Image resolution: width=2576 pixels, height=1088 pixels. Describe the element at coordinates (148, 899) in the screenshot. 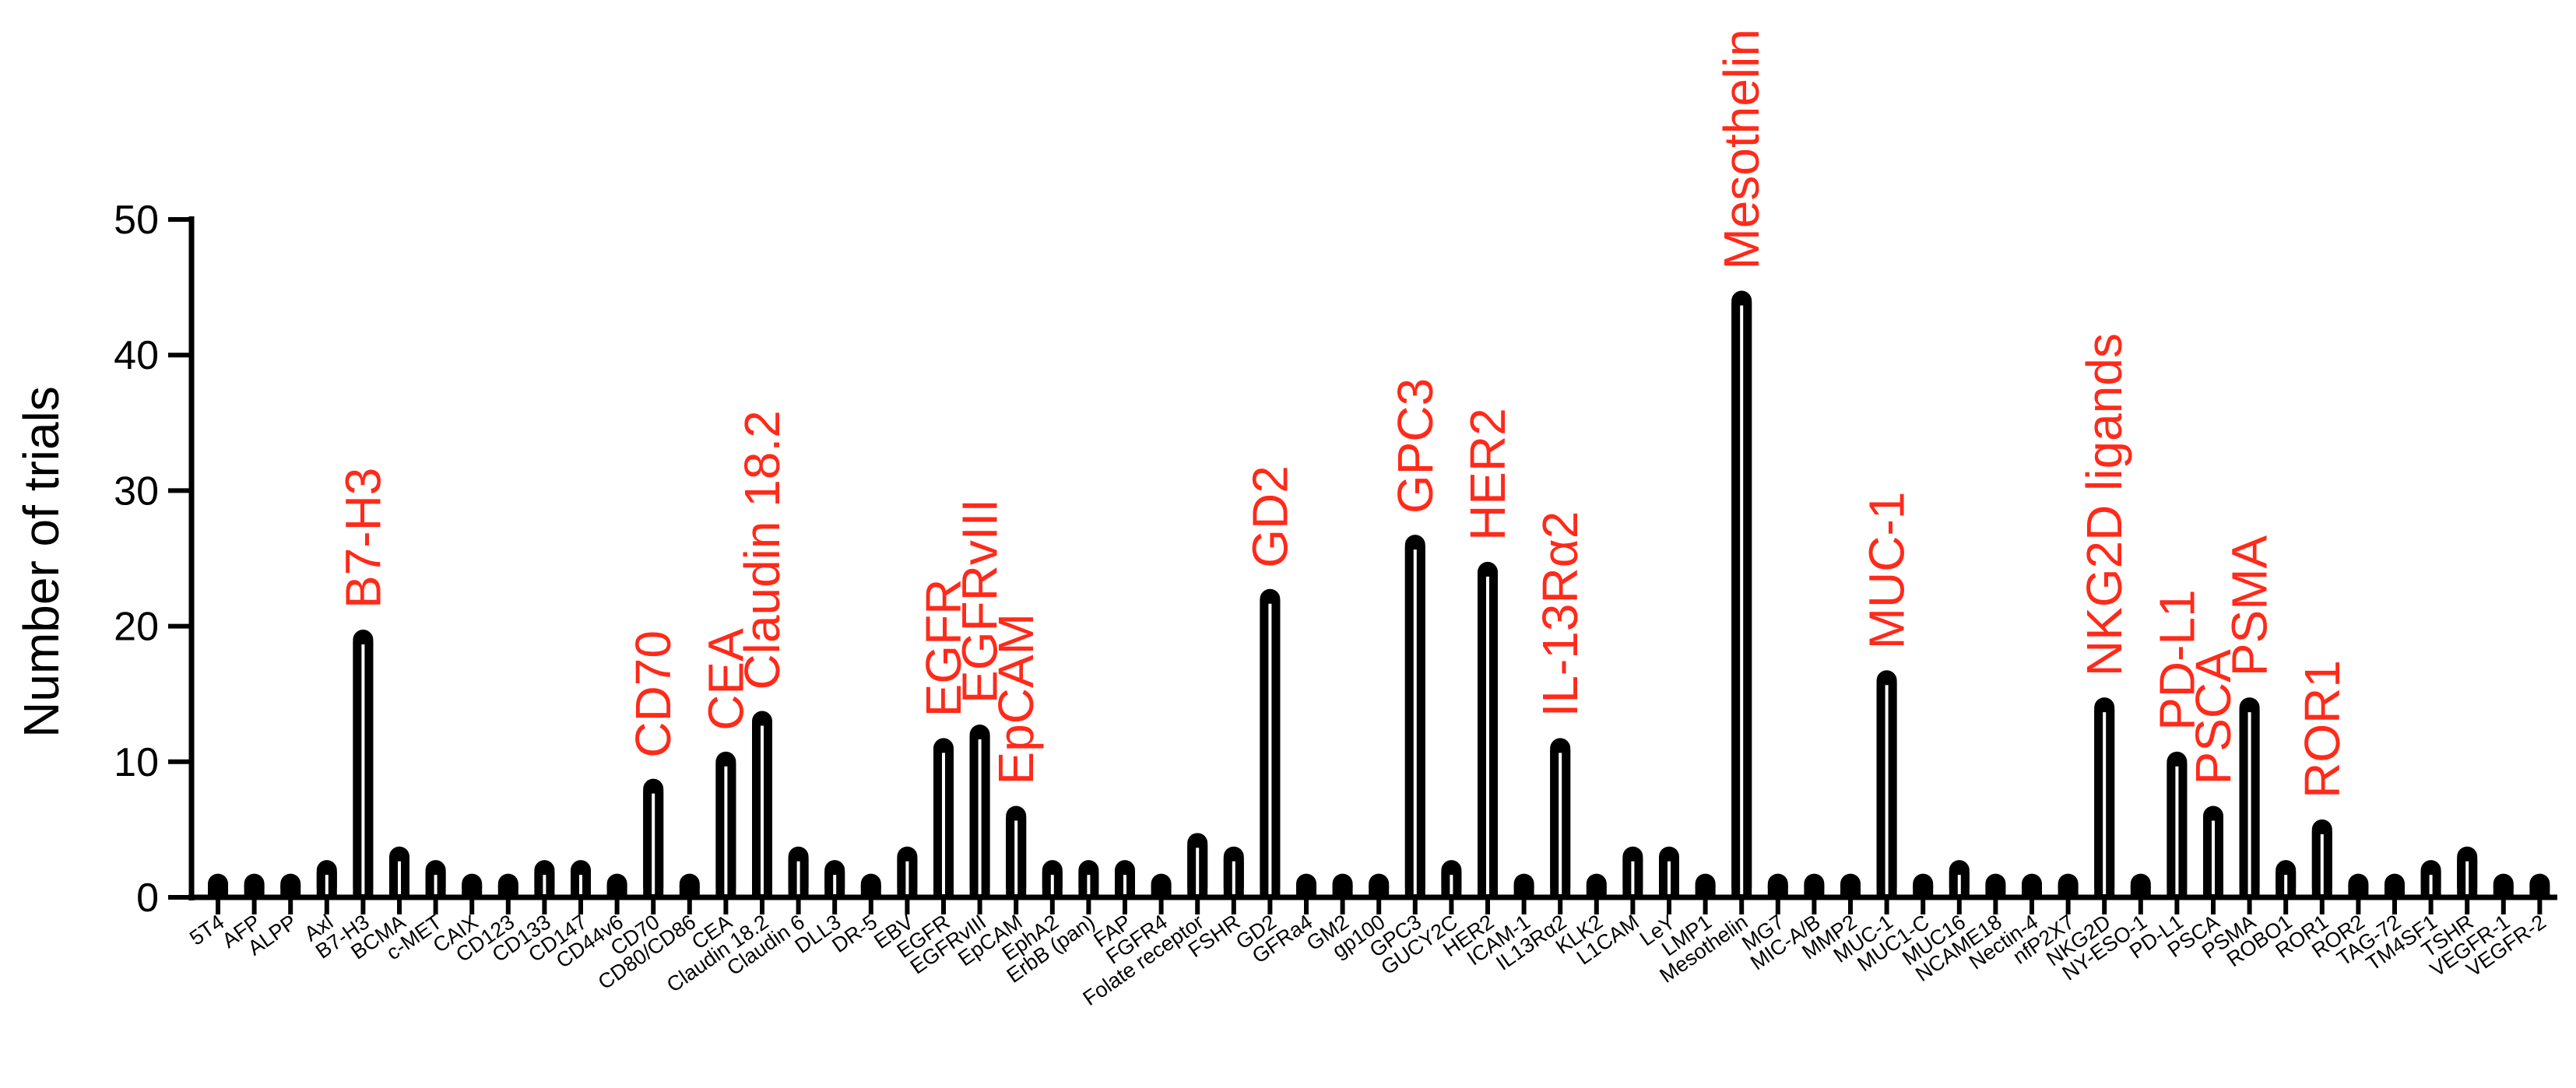

I see `y-tick-label: 0` at that location.